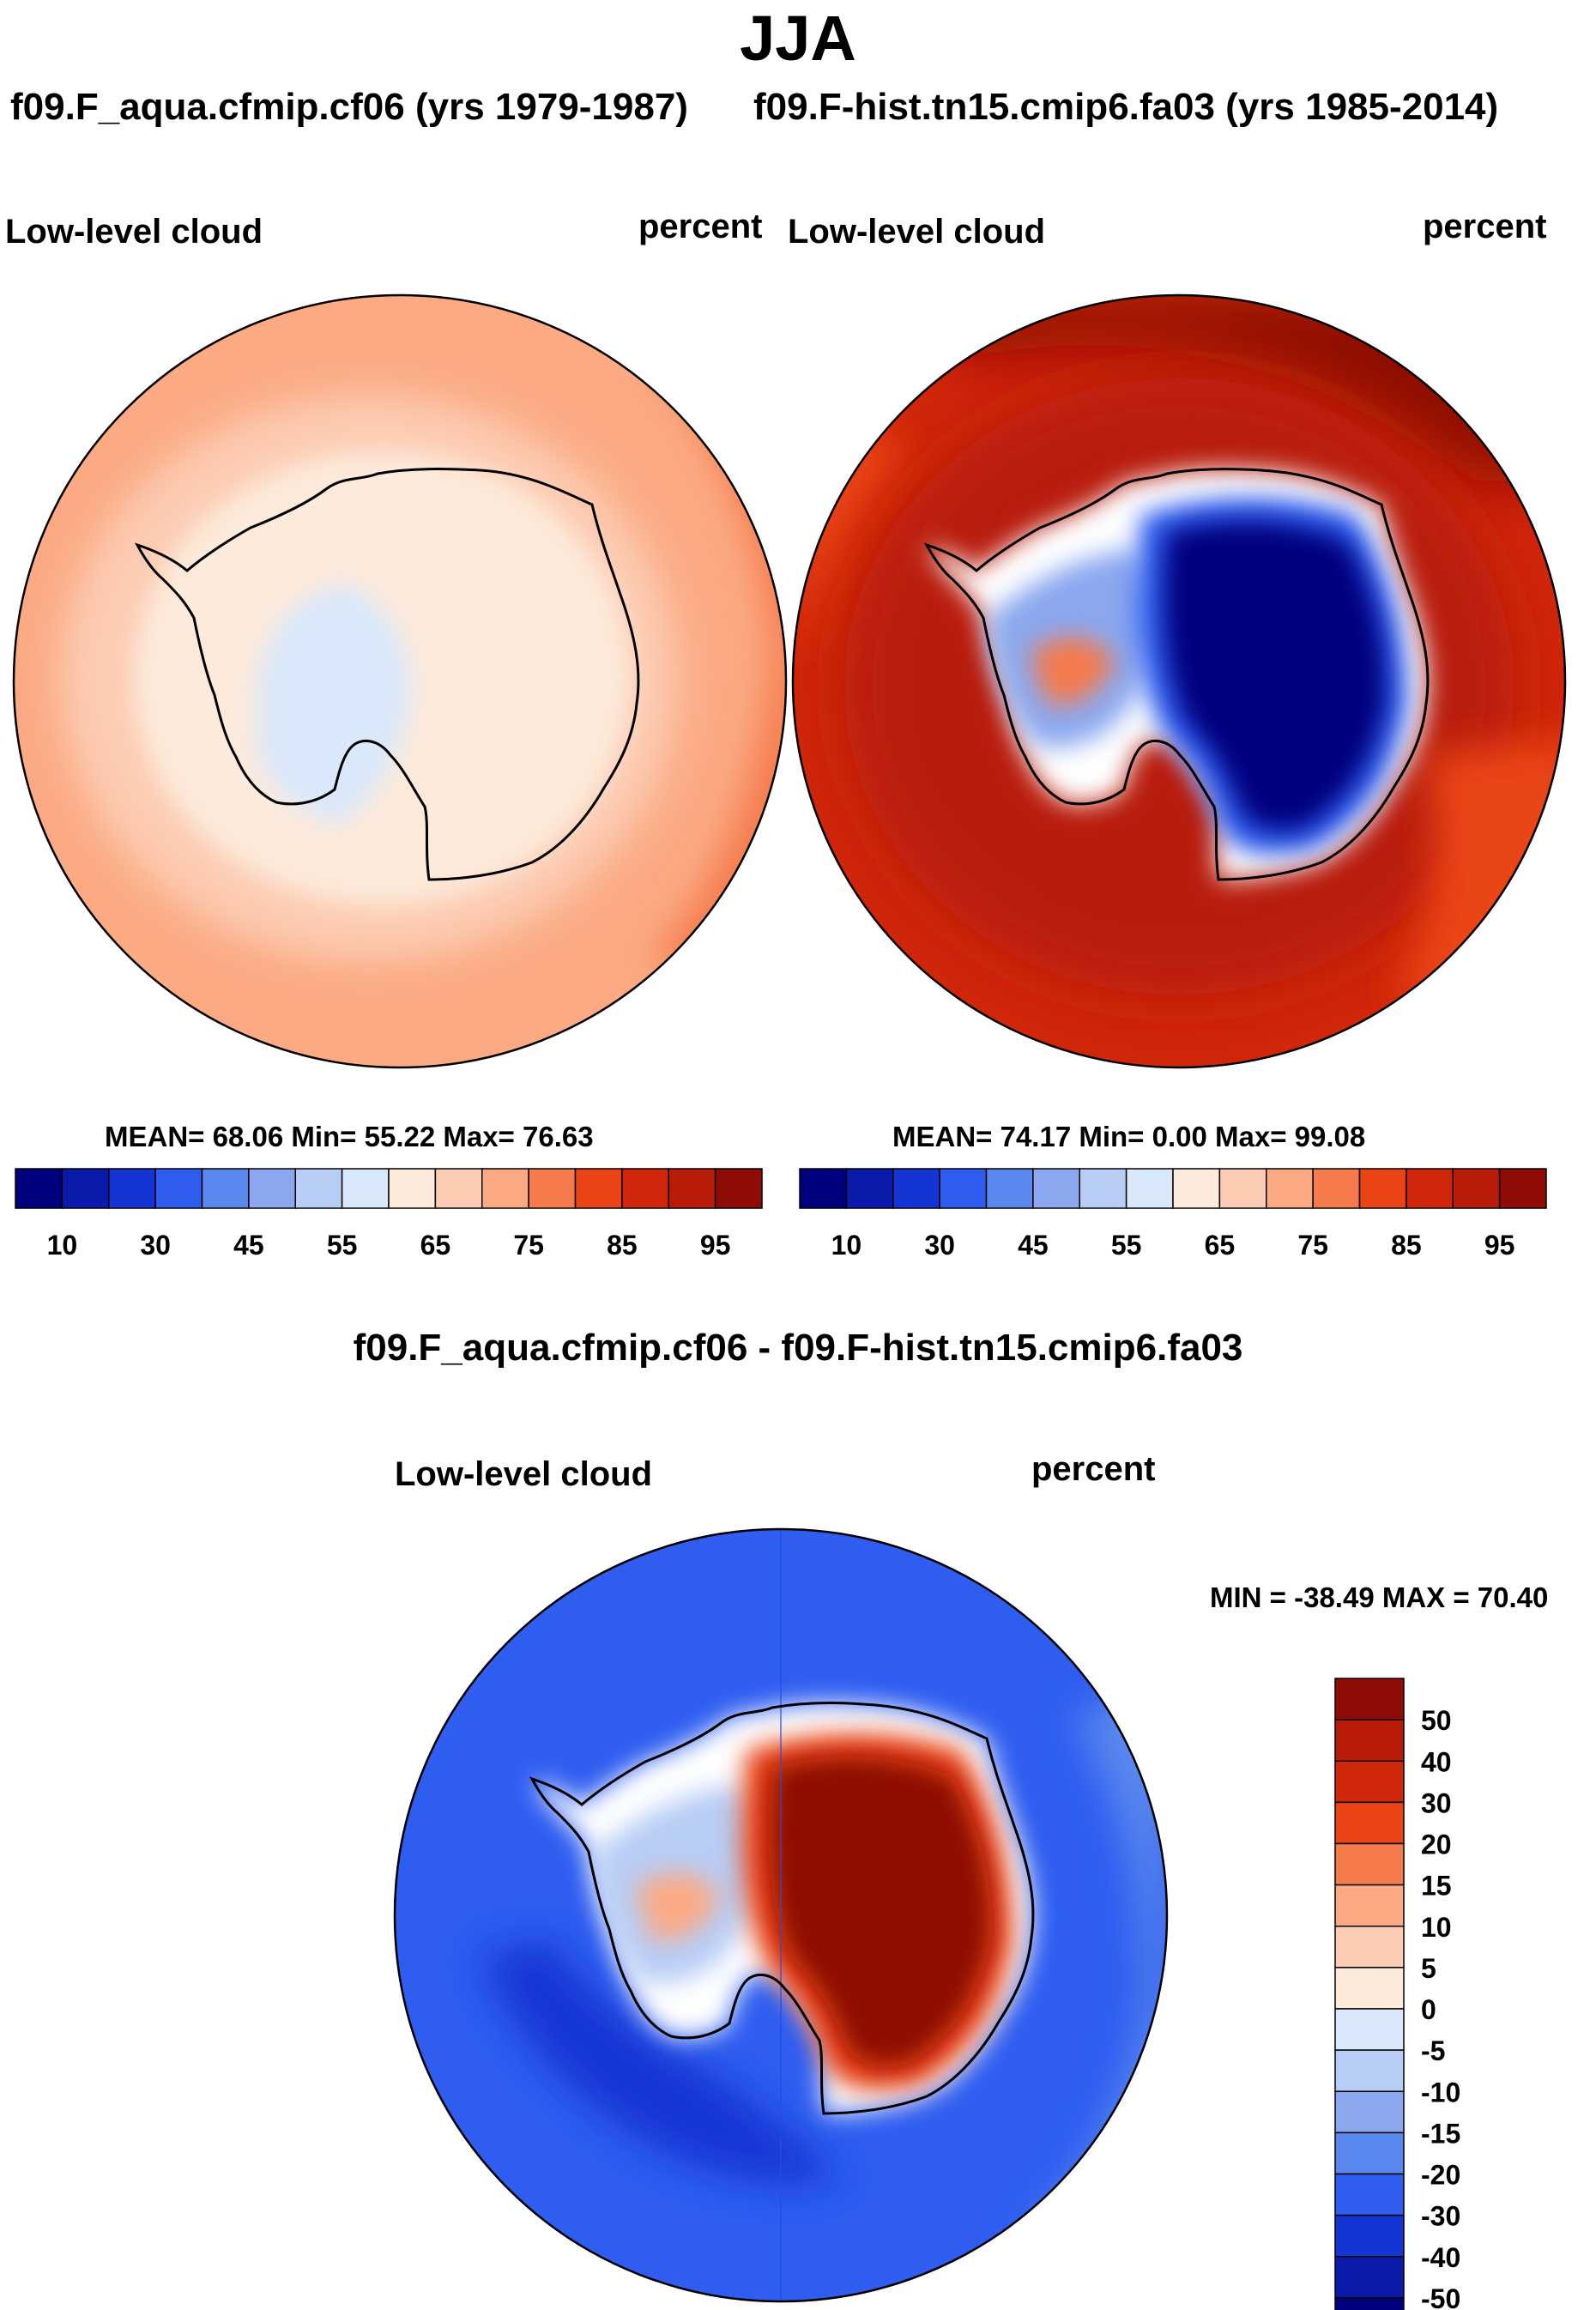 The width and height of the screenshot is (1596, 2310). I want to click on diff-colorbar-tick-label: 15, so click(1436, 1886).